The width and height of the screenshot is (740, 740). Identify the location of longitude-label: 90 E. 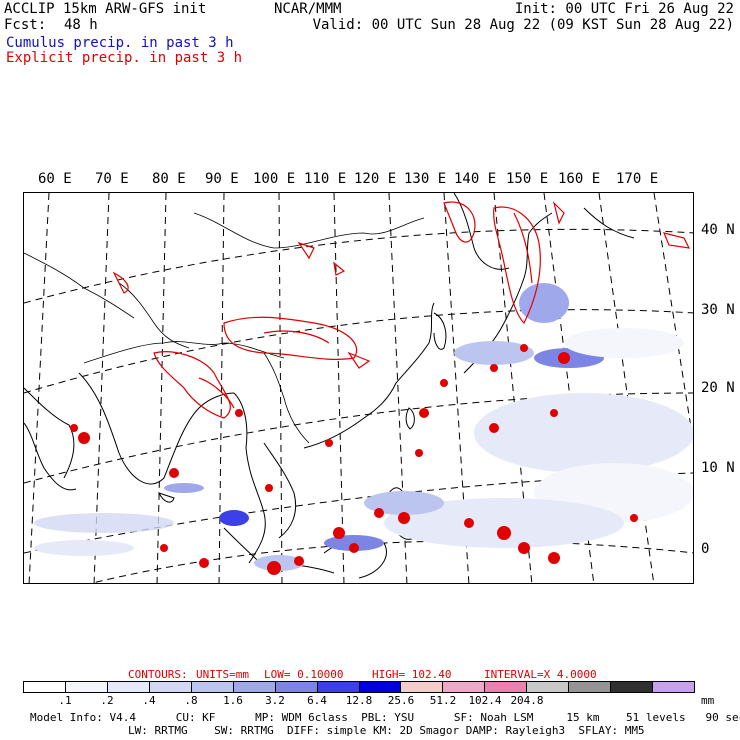
(222, 179).